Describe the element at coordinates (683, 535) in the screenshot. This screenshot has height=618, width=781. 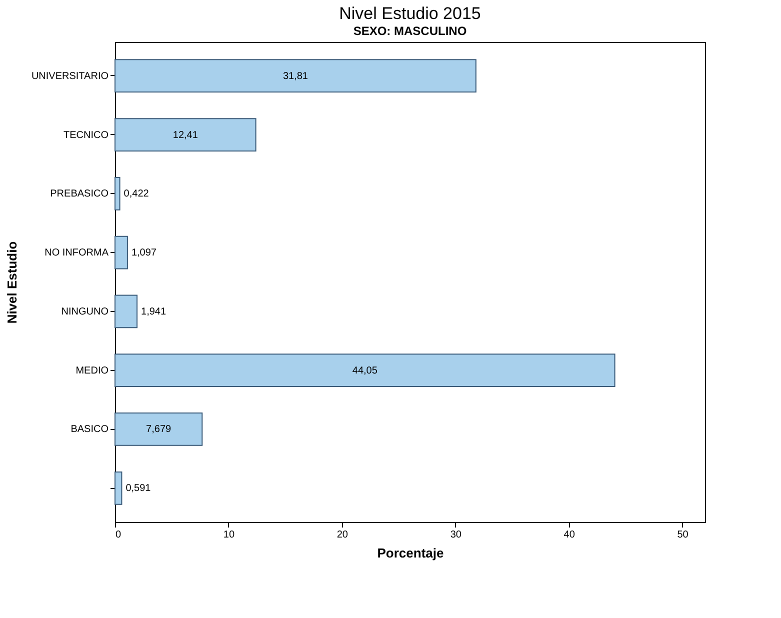
I see `x-tick-label: 50` at that location.